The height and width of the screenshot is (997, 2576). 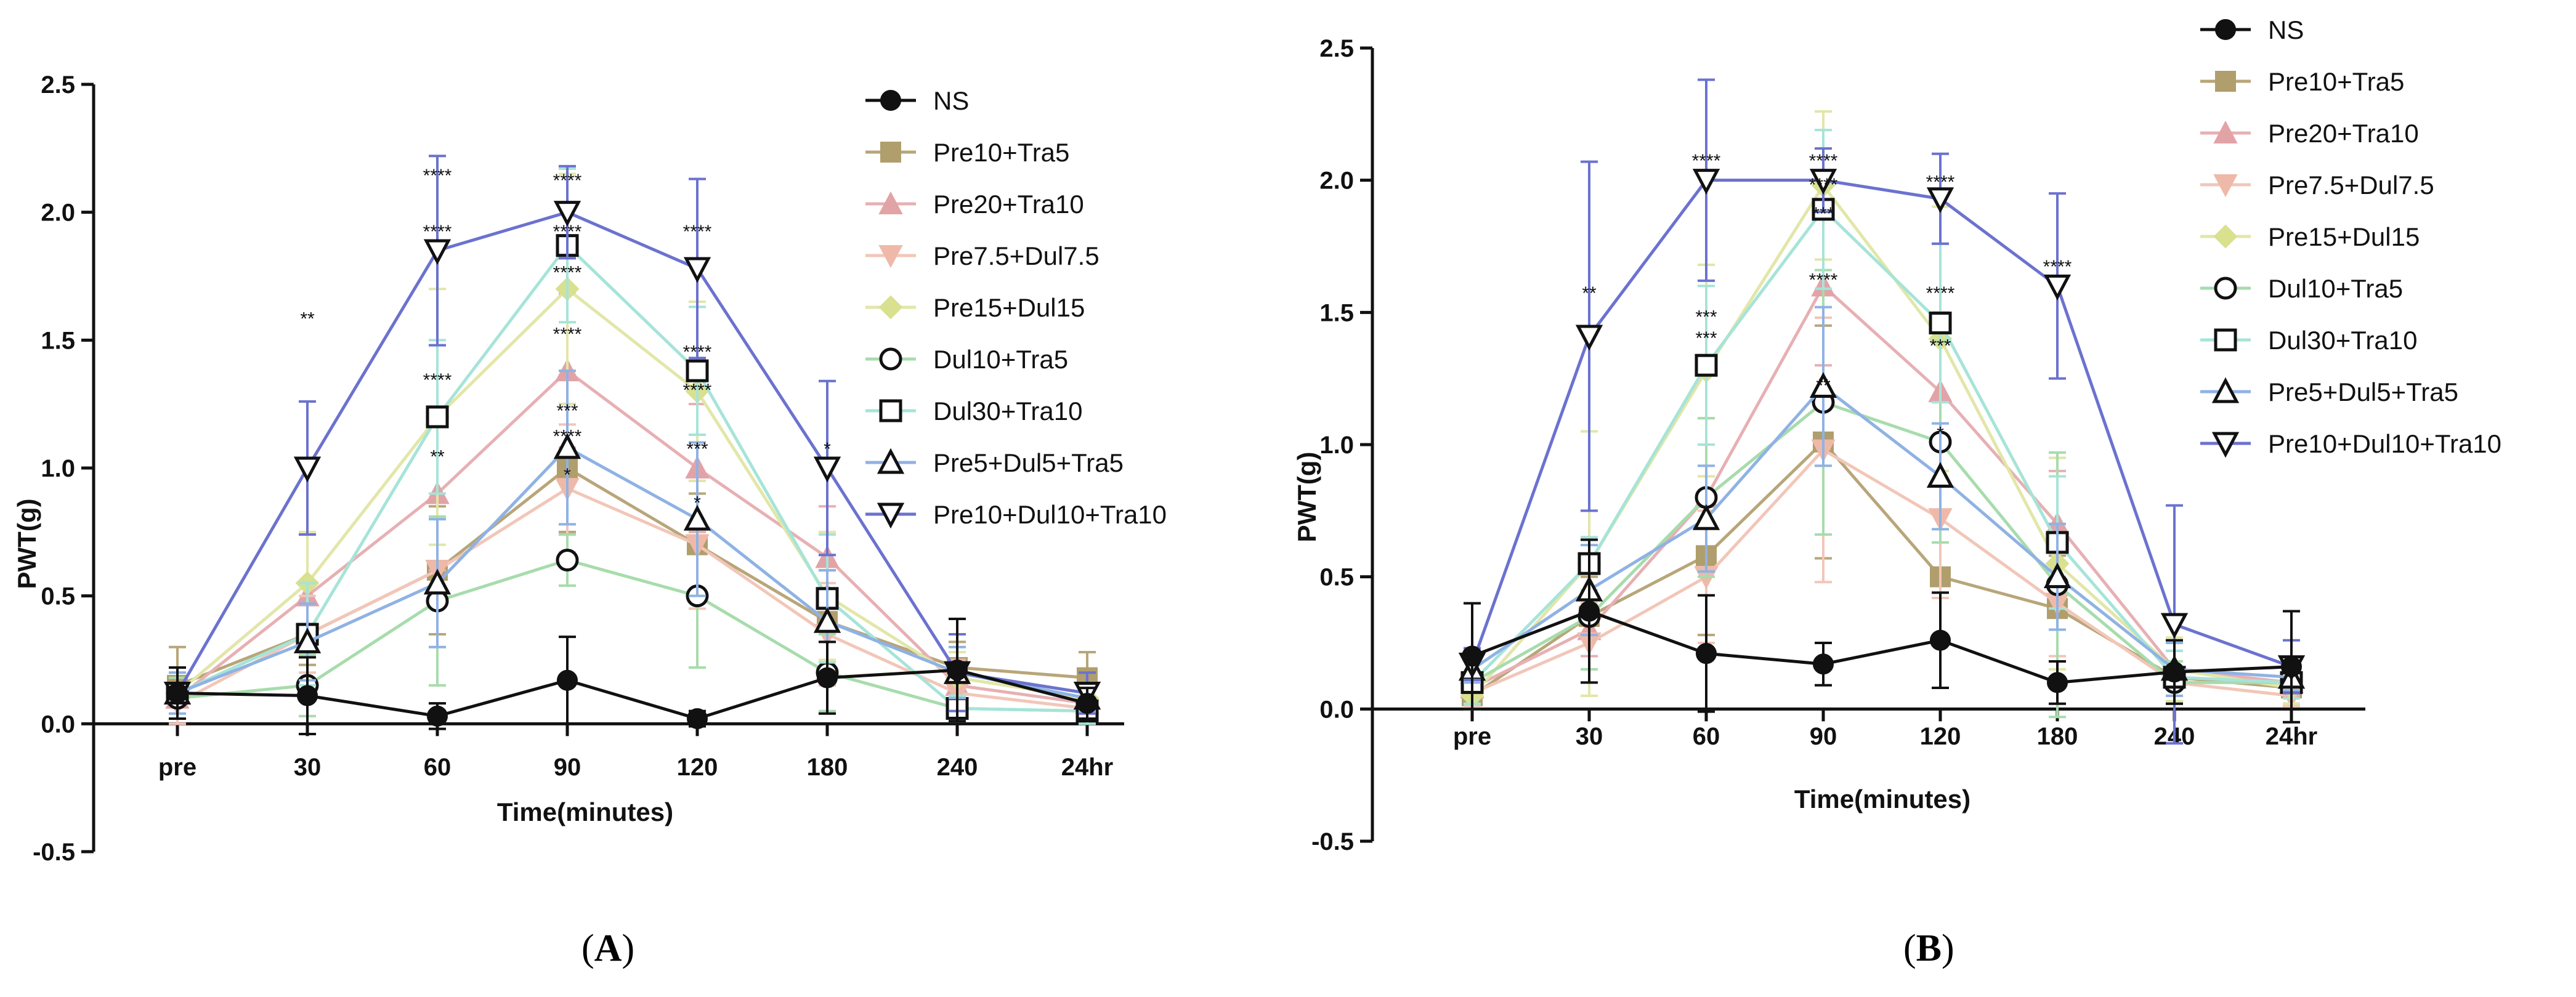 What do you see at coordinates (2292, 736) in the screenshot?
I see `x-tick-label: 24hr` at bounding box center [2292, 736].